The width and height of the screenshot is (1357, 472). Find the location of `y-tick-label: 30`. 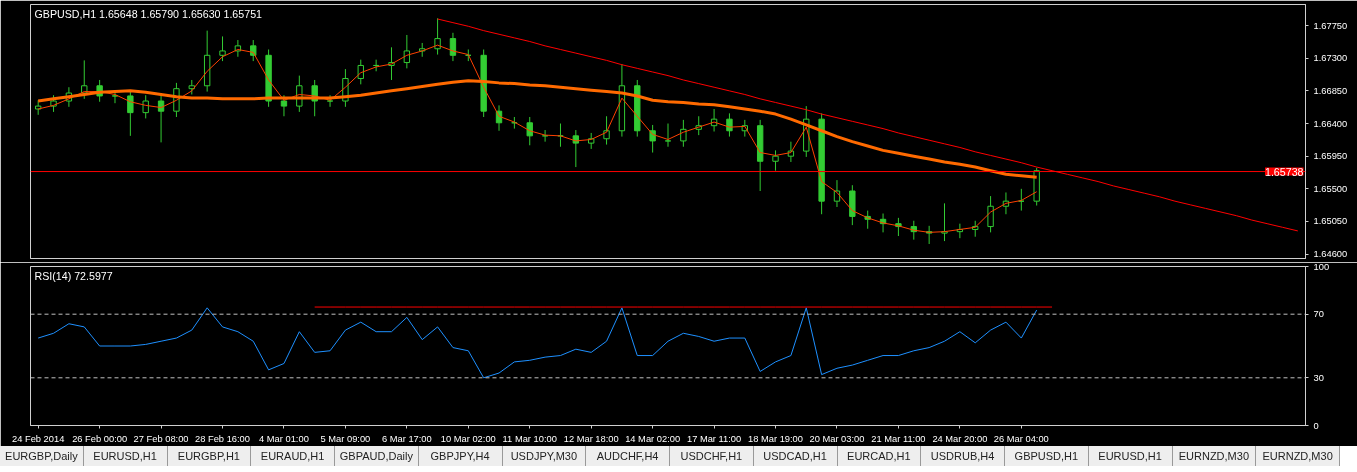

y-tick-label: 30 is located at coordinates (1318, 377).